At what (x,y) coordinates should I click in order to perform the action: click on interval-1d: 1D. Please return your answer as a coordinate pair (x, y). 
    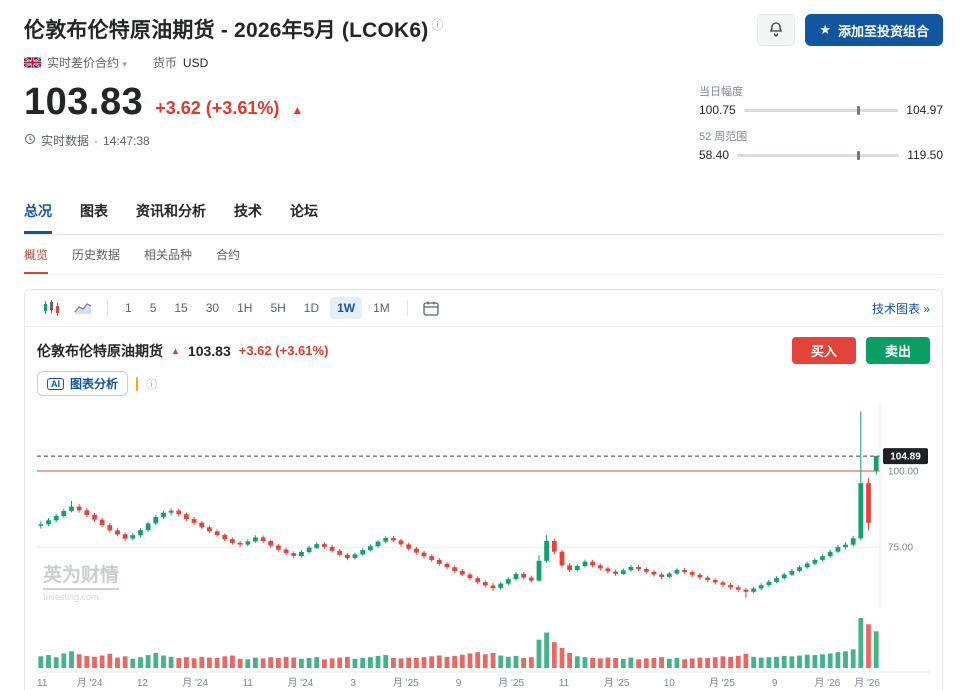
    Looking at the image, I should click on (311, 308).